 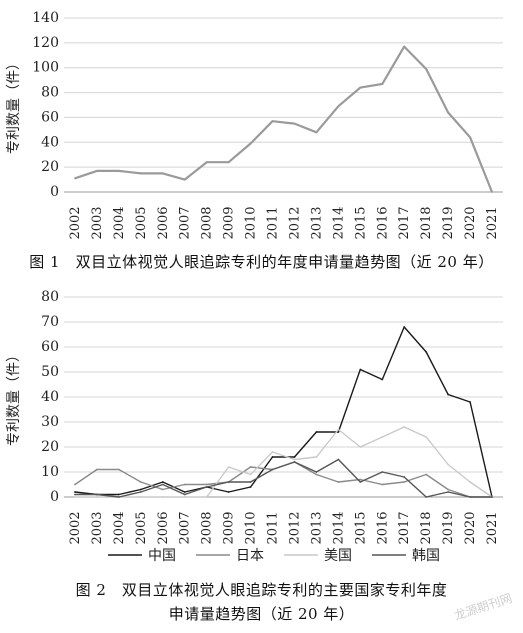 What do you see at coordinates (261, 262) in the screenshot?
I see `figure-1-caption-text: 图 1 双目立体视觉人眼追踪专利的年度申请量趋势图（近 20 年）` at bounding box center [261, 262].